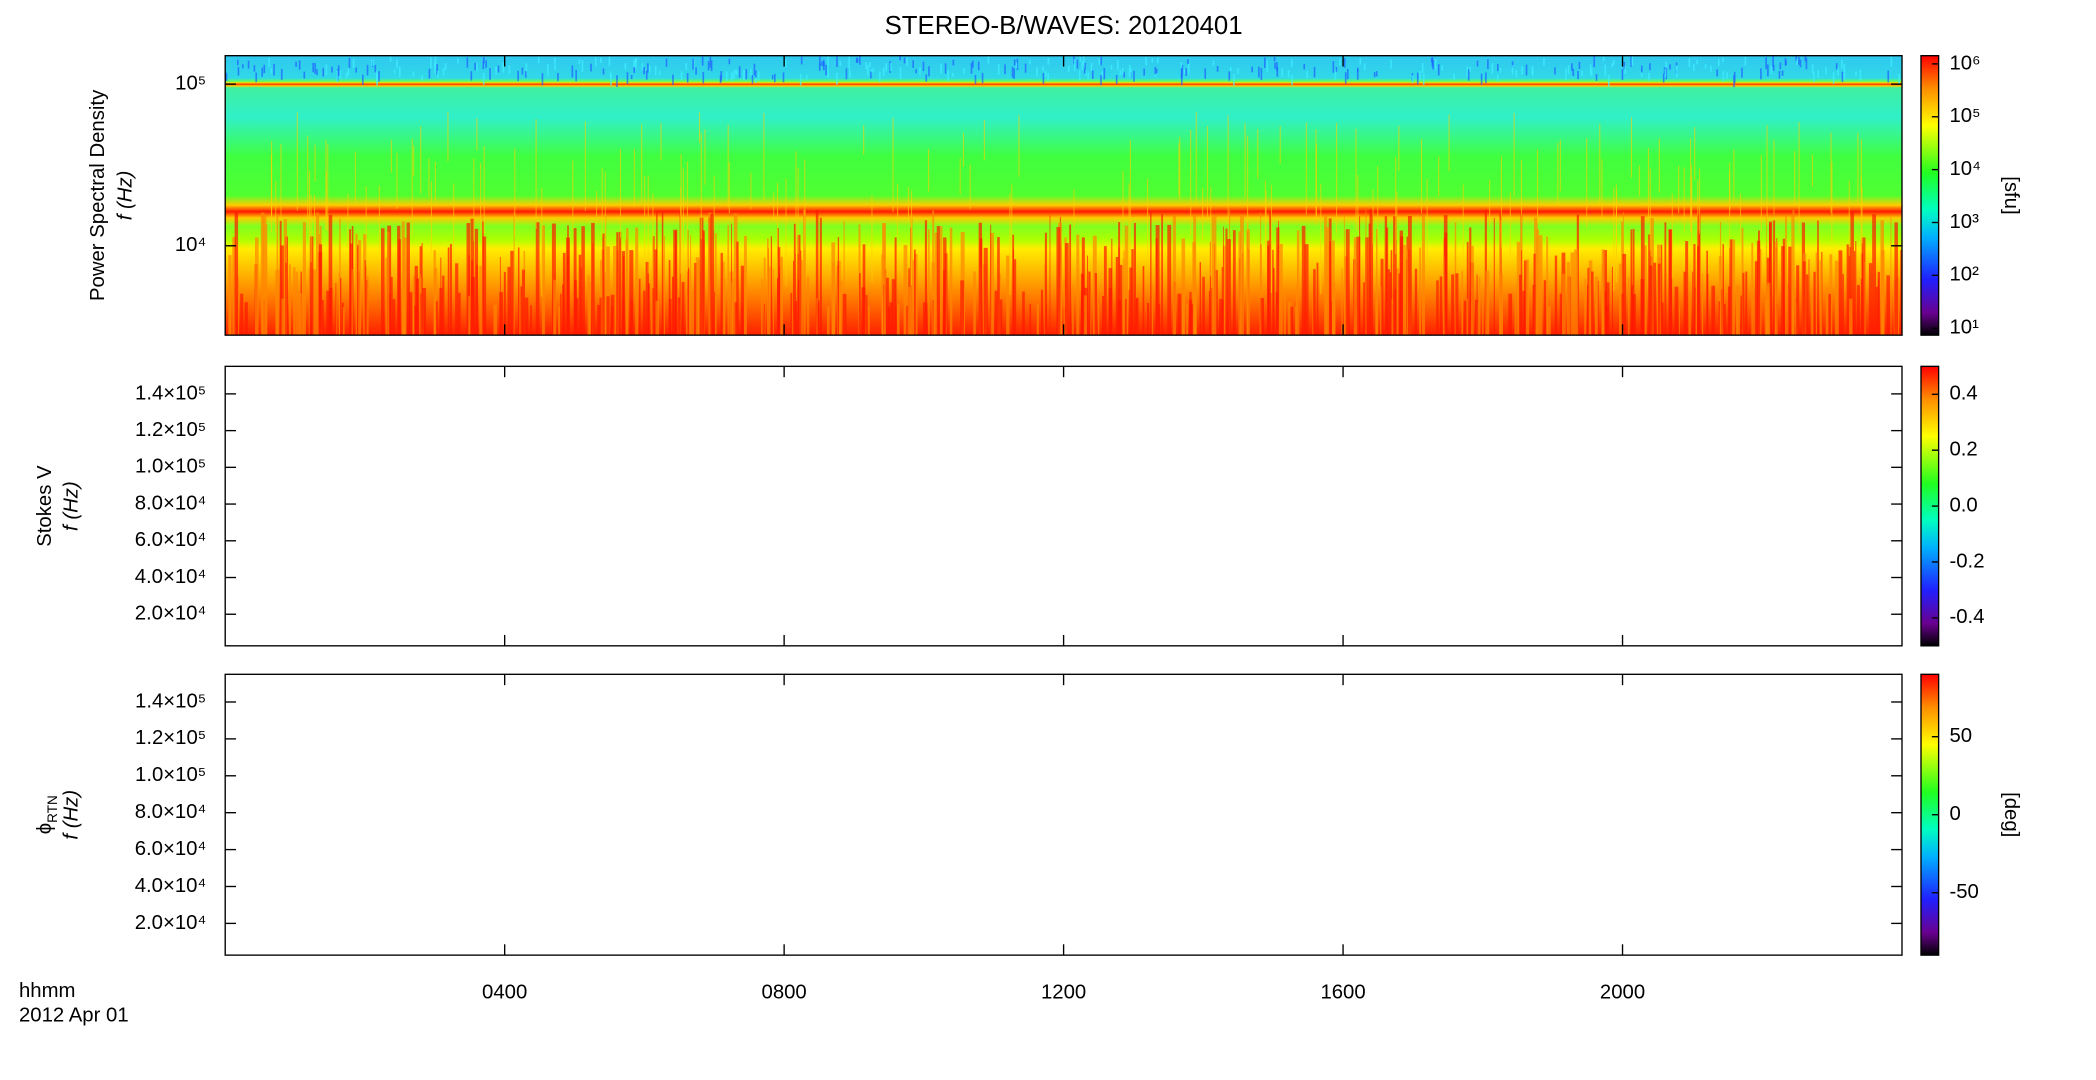  Describe the element at coordinates (71, 506) in the screenshot. I see `y-axis-label: f (Hz)` at that location.